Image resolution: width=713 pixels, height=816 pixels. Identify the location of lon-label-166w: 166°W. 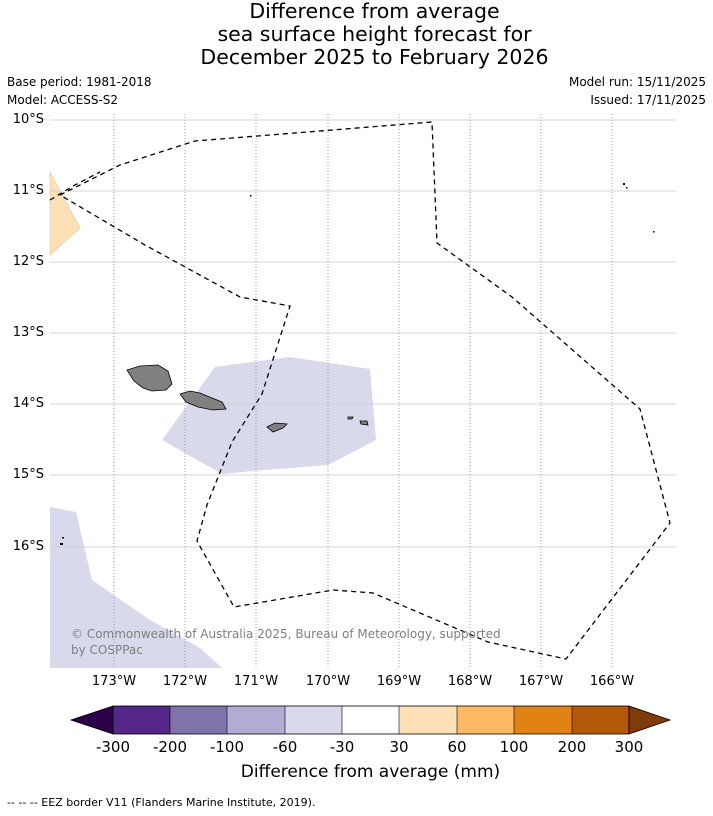
(612, 681).